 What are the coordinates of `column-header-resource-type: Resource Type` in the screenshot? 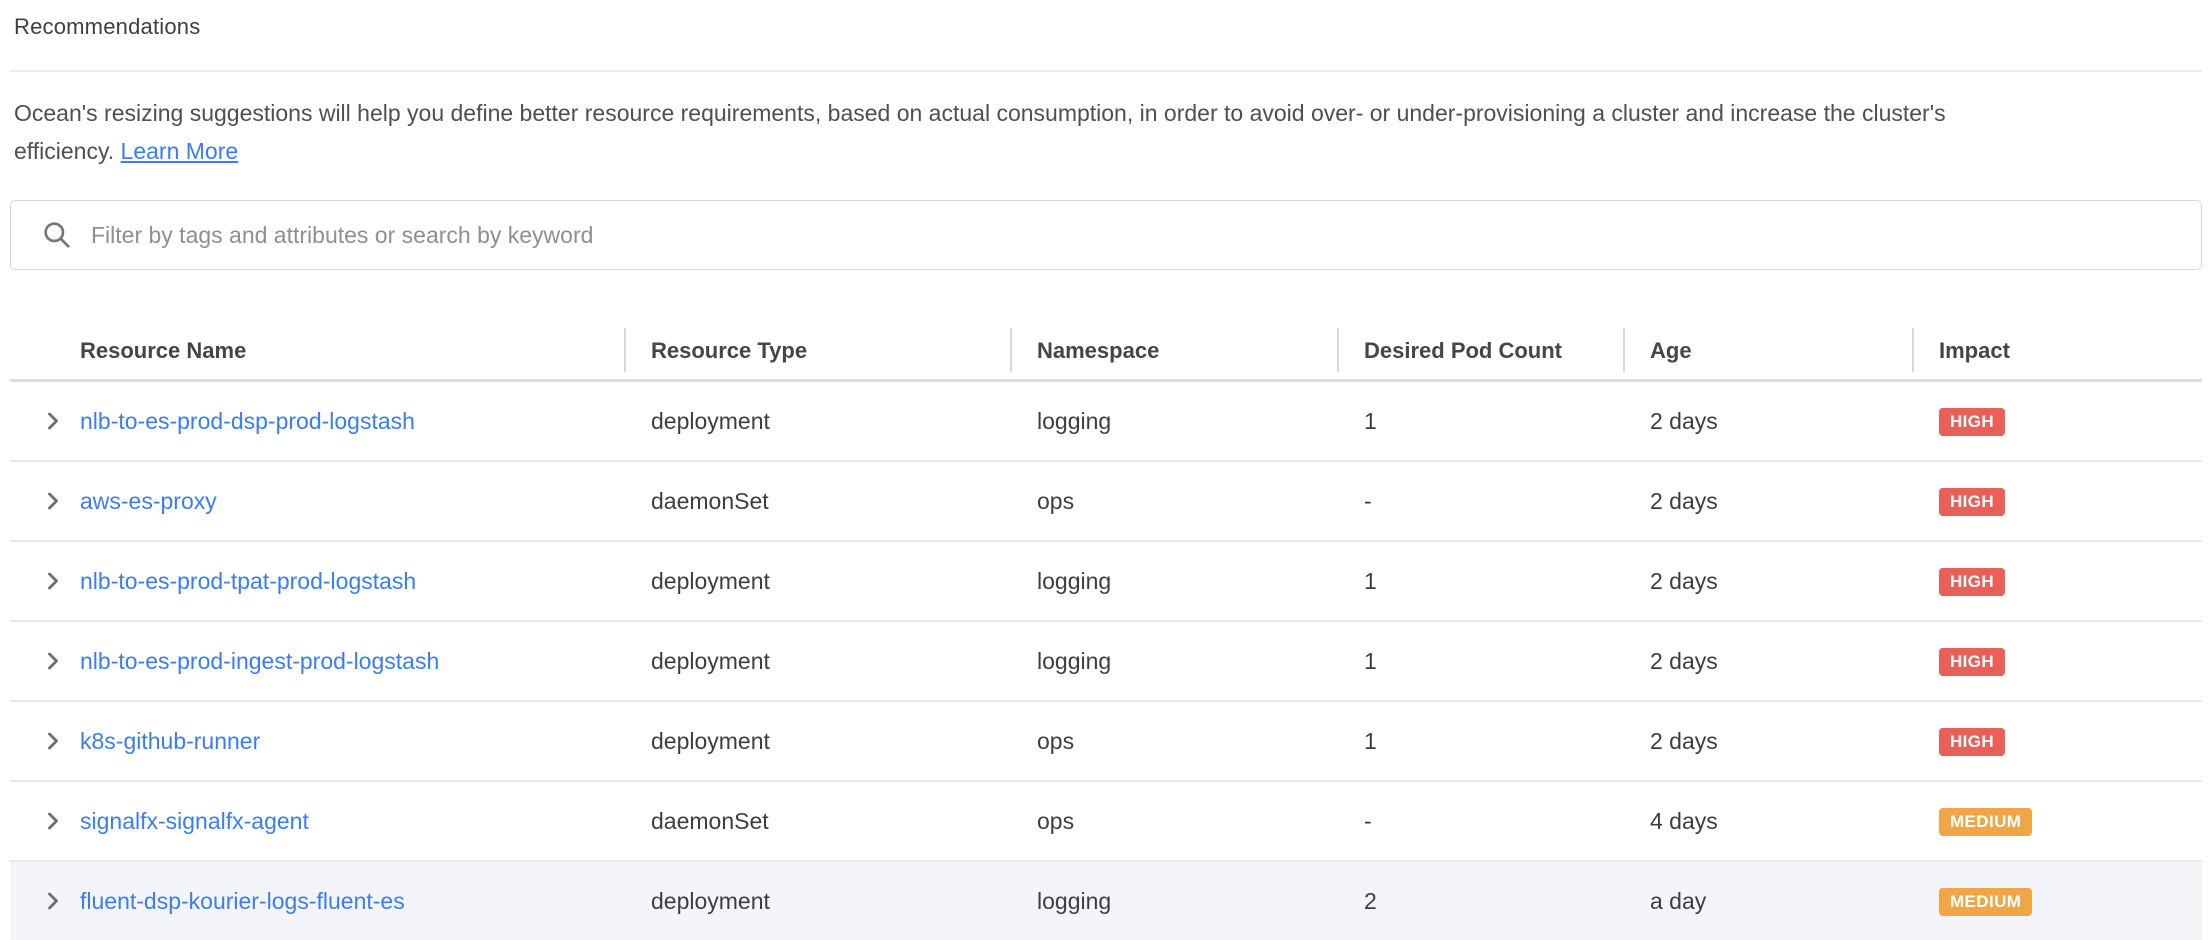 It's located at (817, 350).